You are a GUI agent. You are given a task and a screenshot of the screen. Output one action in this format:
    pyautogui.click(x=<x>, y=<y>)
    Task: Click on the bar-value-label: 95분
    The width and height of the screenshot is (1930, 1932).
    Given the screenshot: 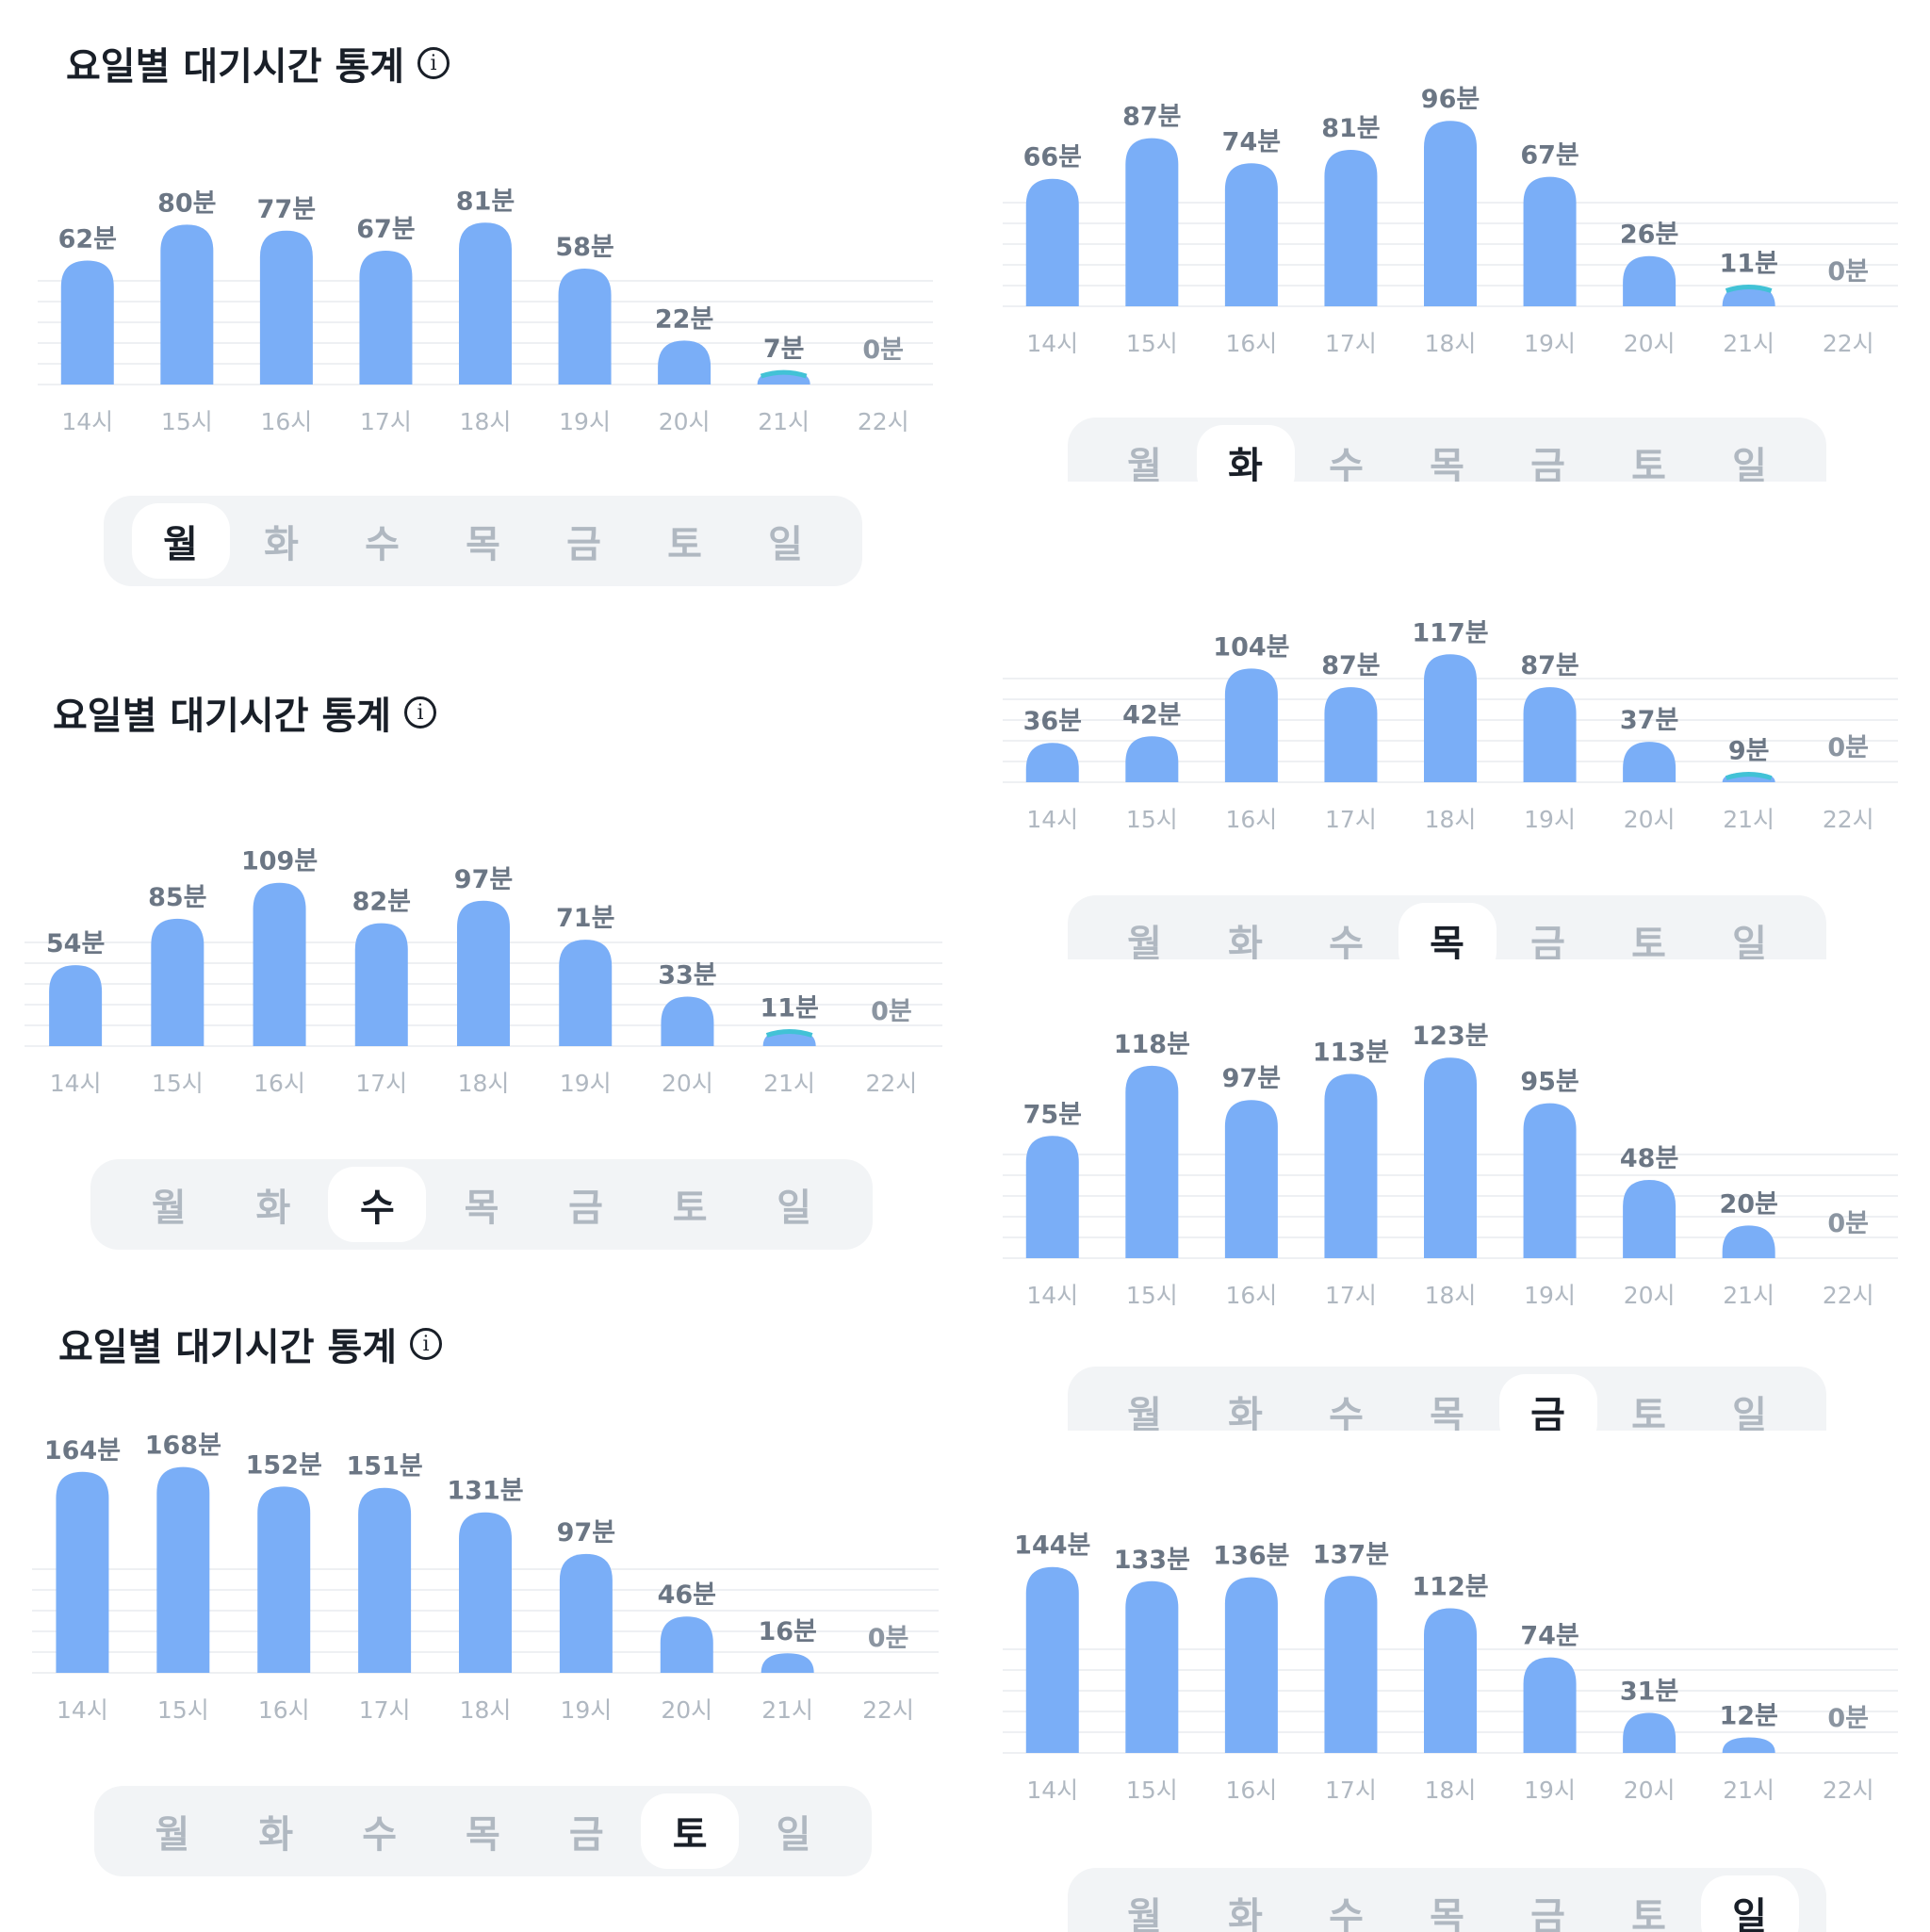 What is the action you would take?
    pyautogui.click(x=1549, y=1082)
    